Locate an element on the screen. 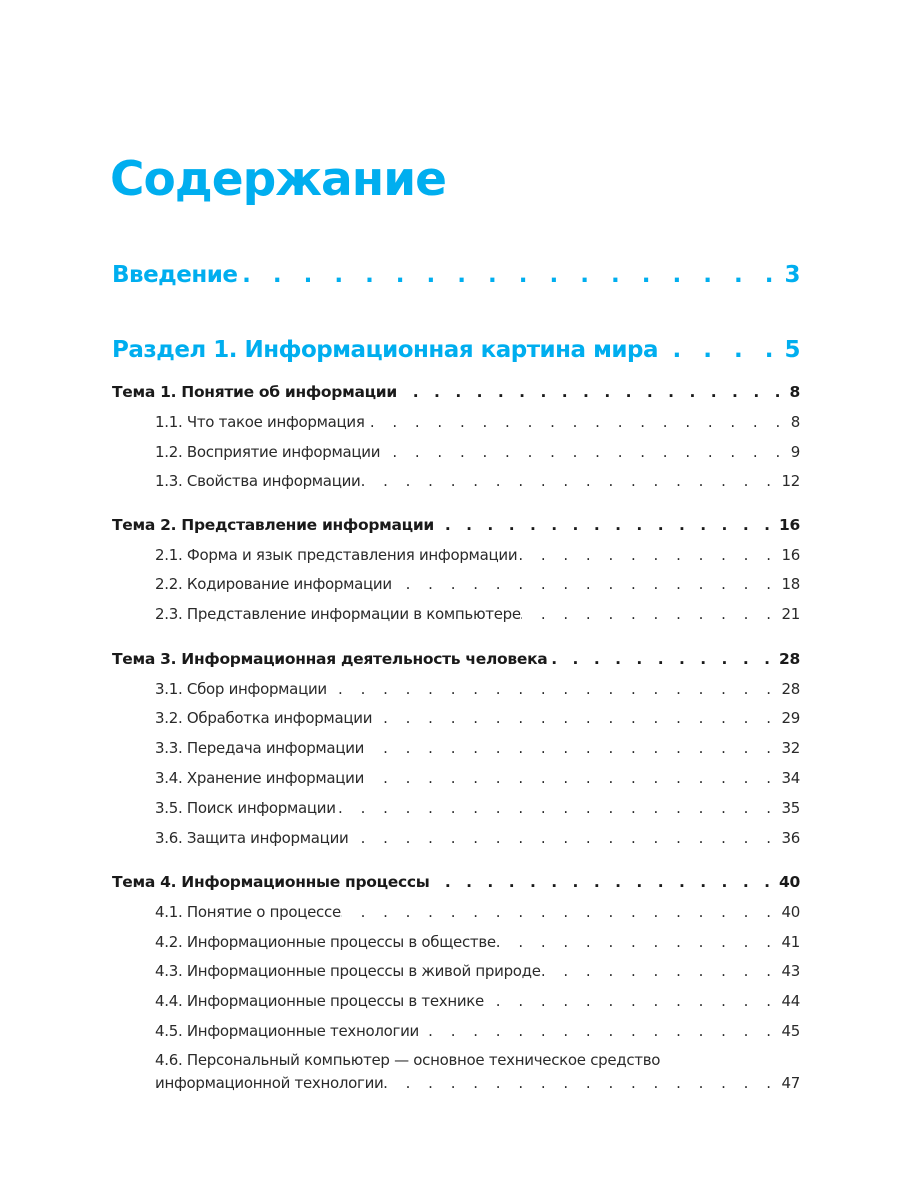 This screenshot has height=1200, width=913. toc-label: 3.6. Защита информации is located at coordinates (252, 838).